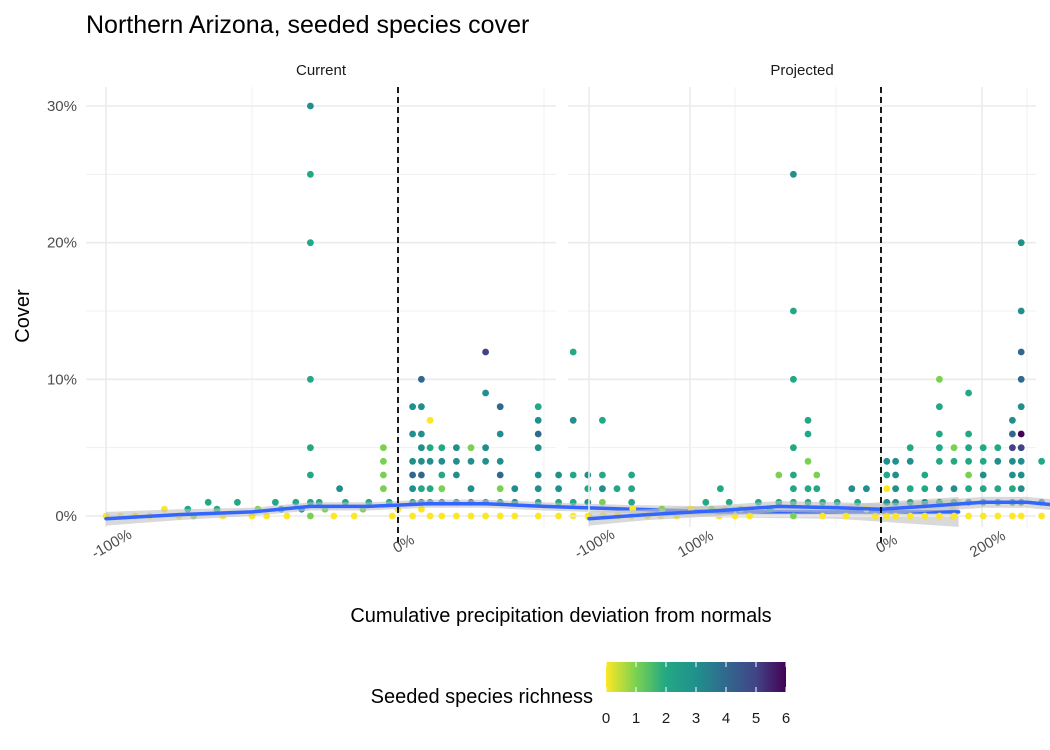  Describe the element at coordinates (726, 718) in the screenshot. I see `legend-tick-label: 4` at that location.